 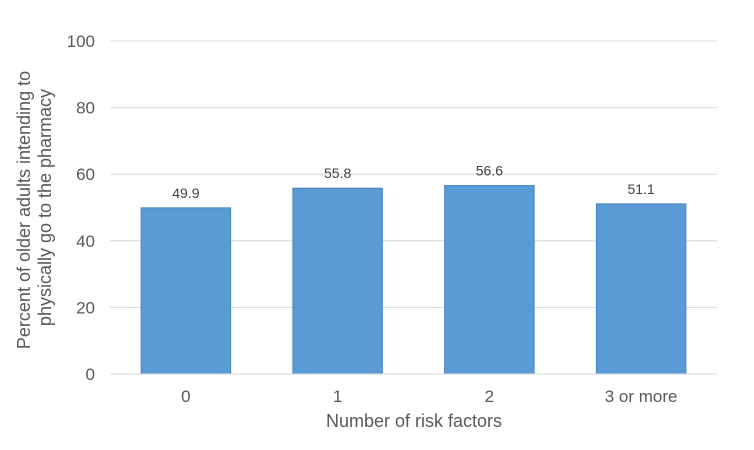 What do you see at coordinates (85, 174) in the screenshot?
I see `y-tick-label: 60` at bounding box center [85, 174].